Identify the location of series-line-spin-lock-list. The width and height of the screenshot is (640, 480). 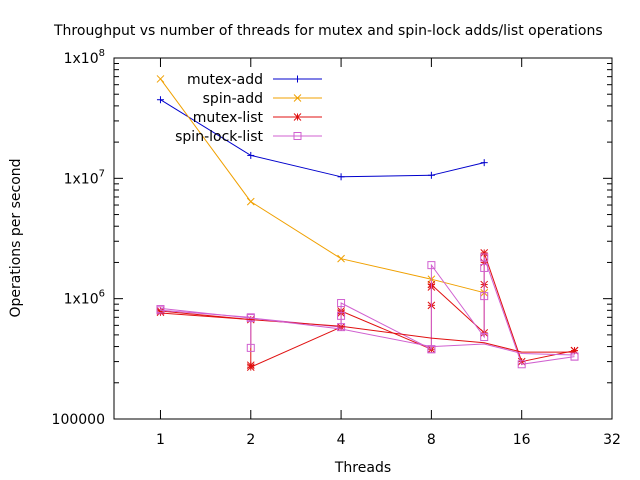
(367, 311).